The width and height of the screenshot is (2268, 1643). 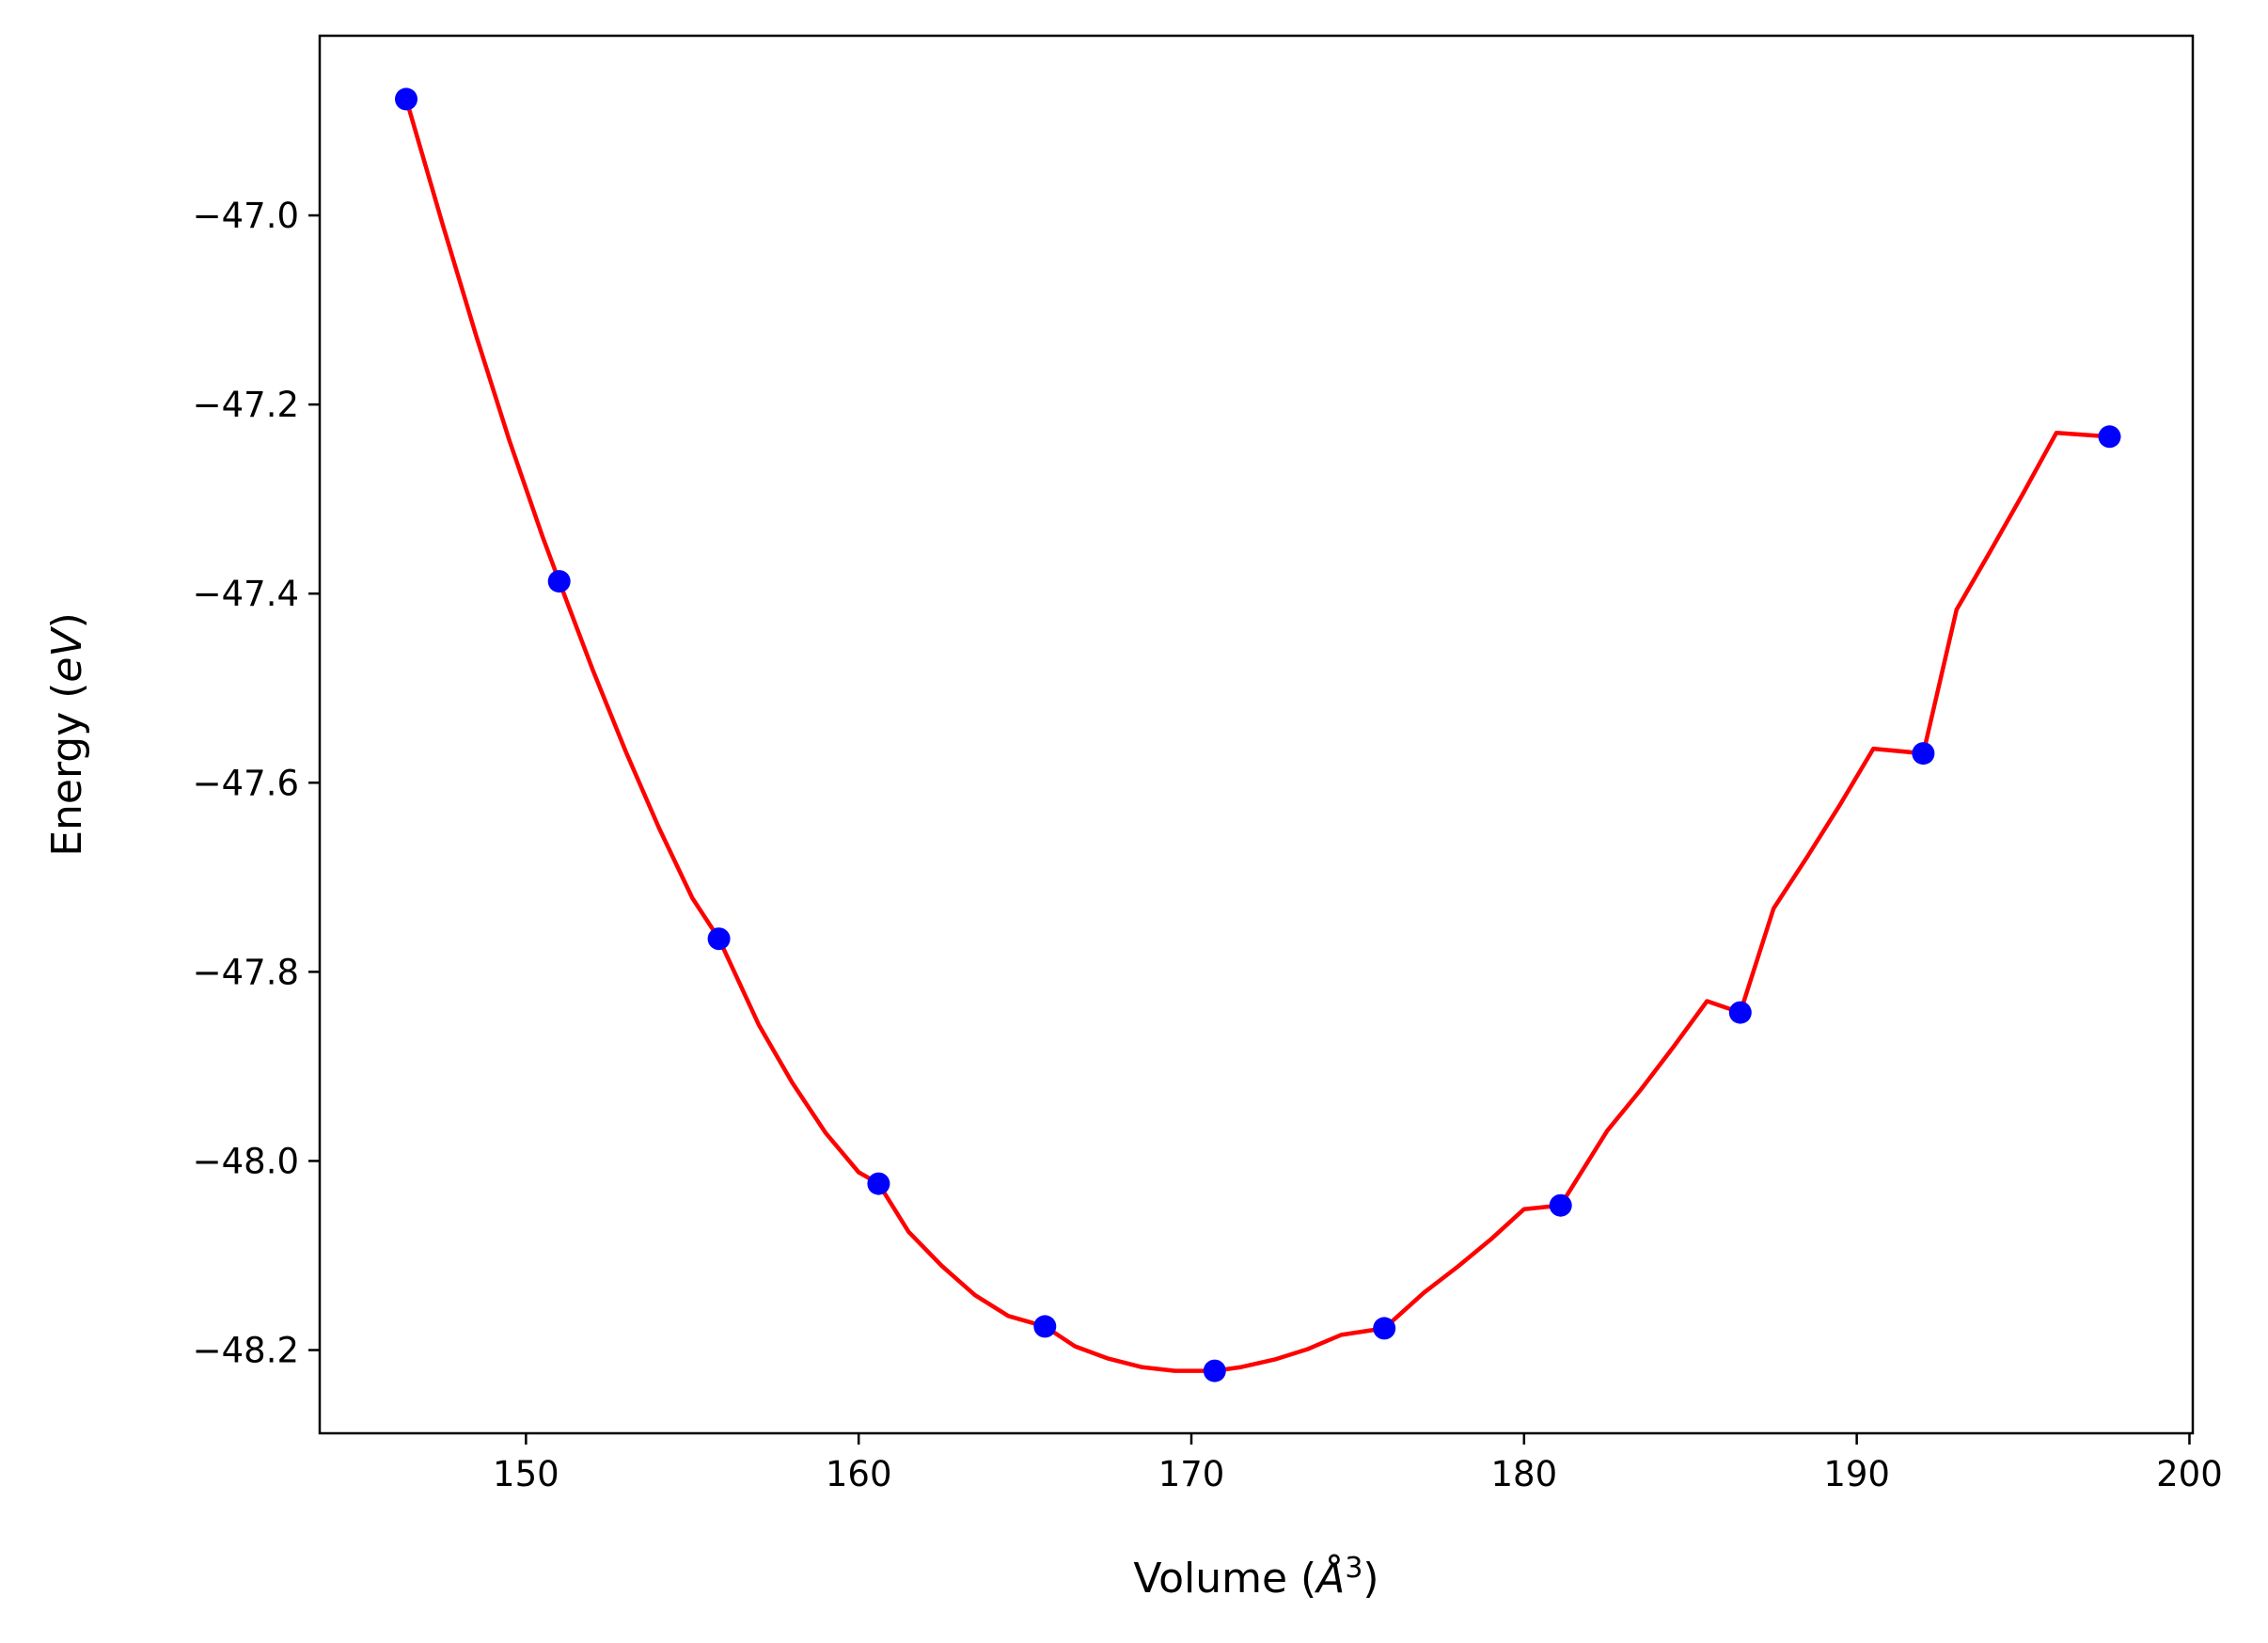 I want to click on y-tick-label: −47.0, so click(x=246, y=216).